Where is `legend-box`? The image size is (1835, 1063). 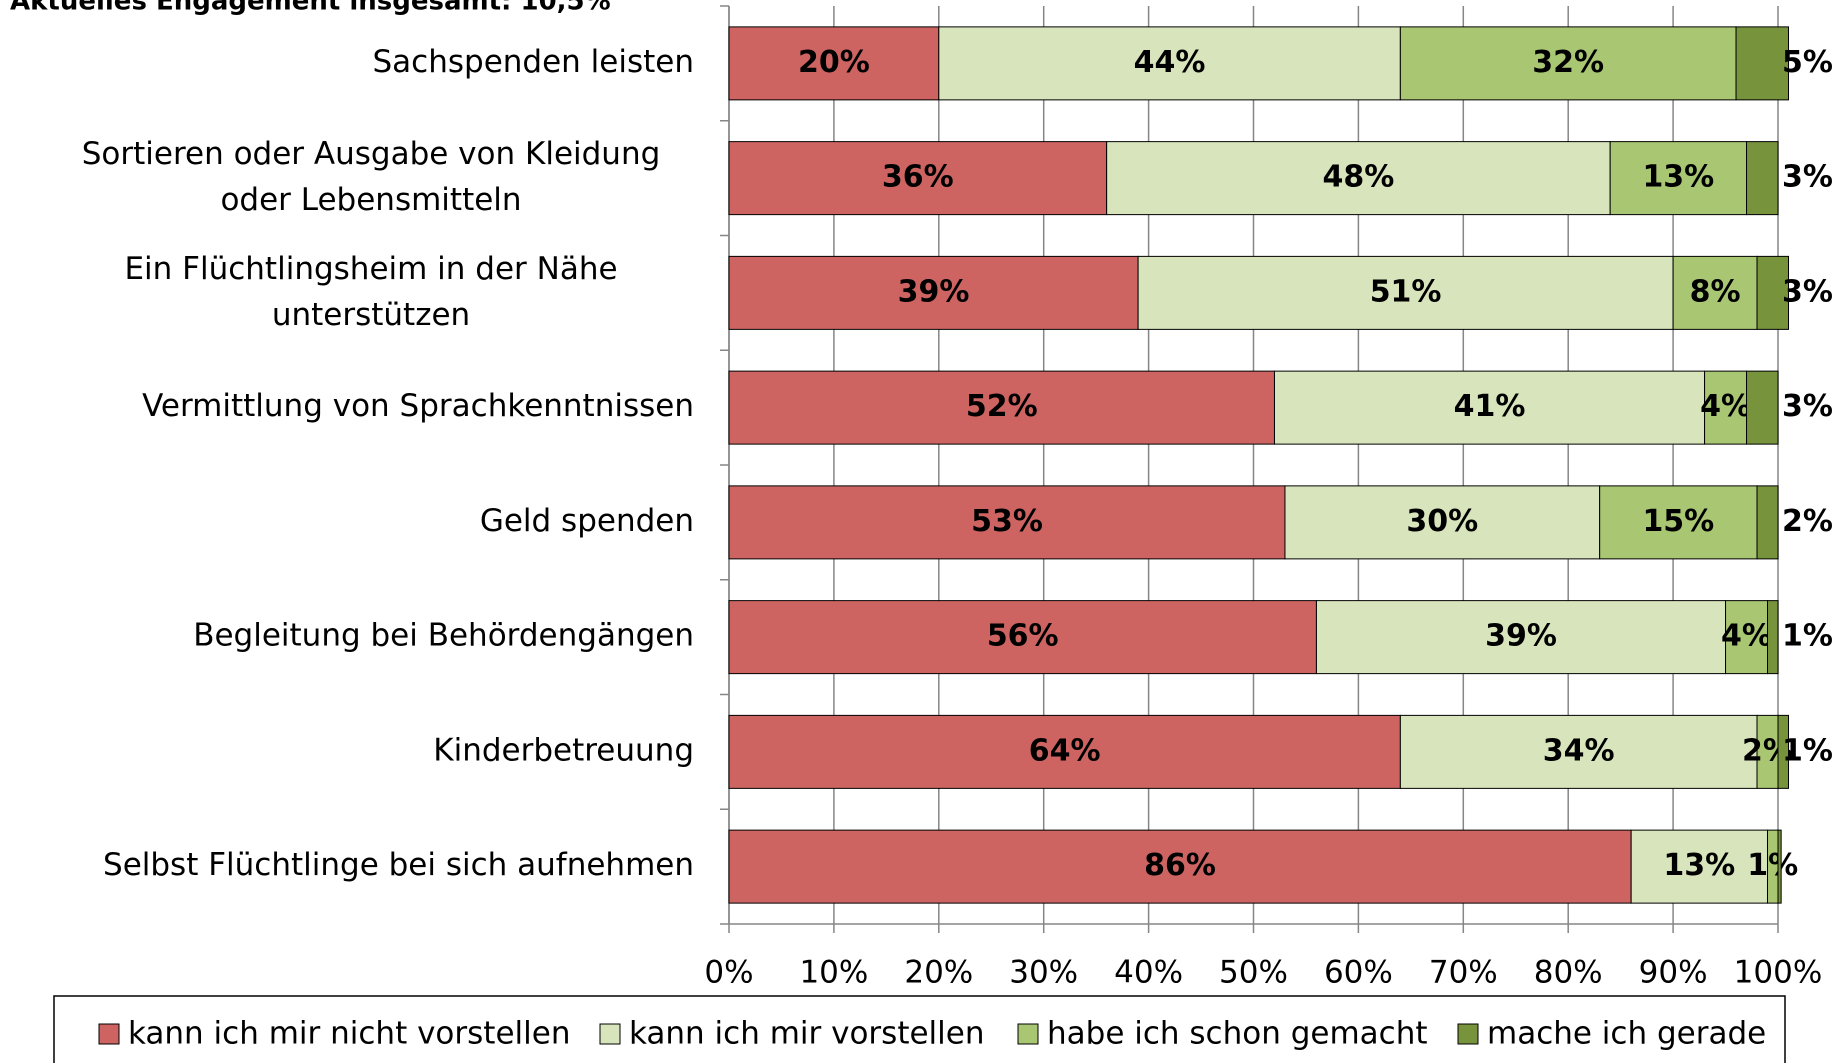
legend-box is located at coordinates (919, 1029).